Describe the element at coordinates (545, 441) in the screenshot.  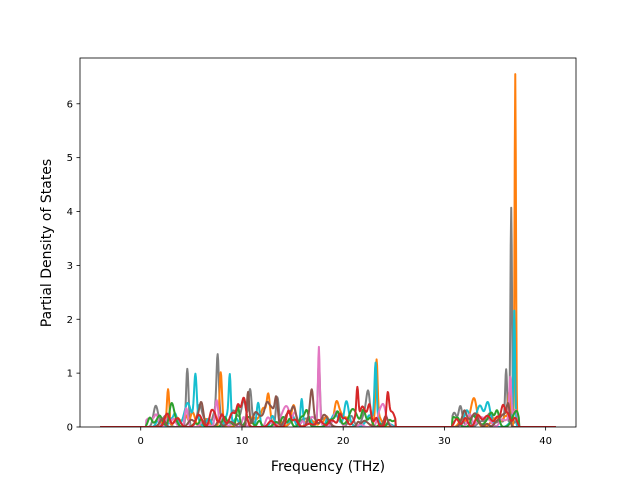
I see `x-tick-label: 40` at that location.